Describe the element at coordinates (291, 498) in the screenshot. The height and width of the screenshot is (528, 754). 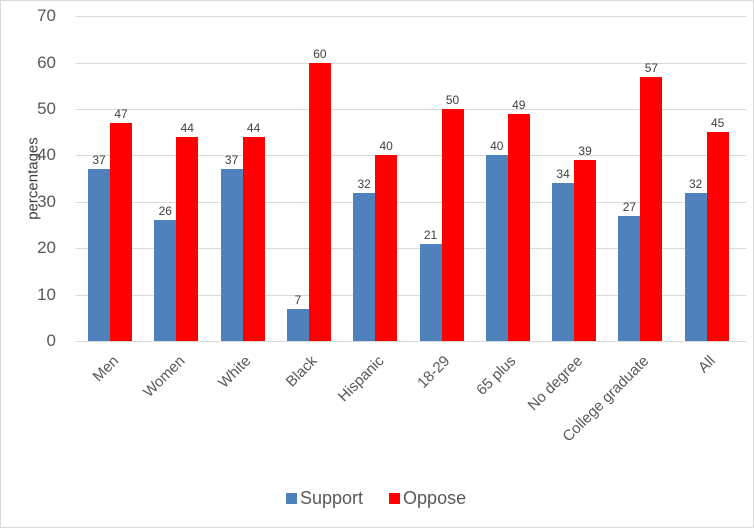
I see `legend-swatch-support` at that location.